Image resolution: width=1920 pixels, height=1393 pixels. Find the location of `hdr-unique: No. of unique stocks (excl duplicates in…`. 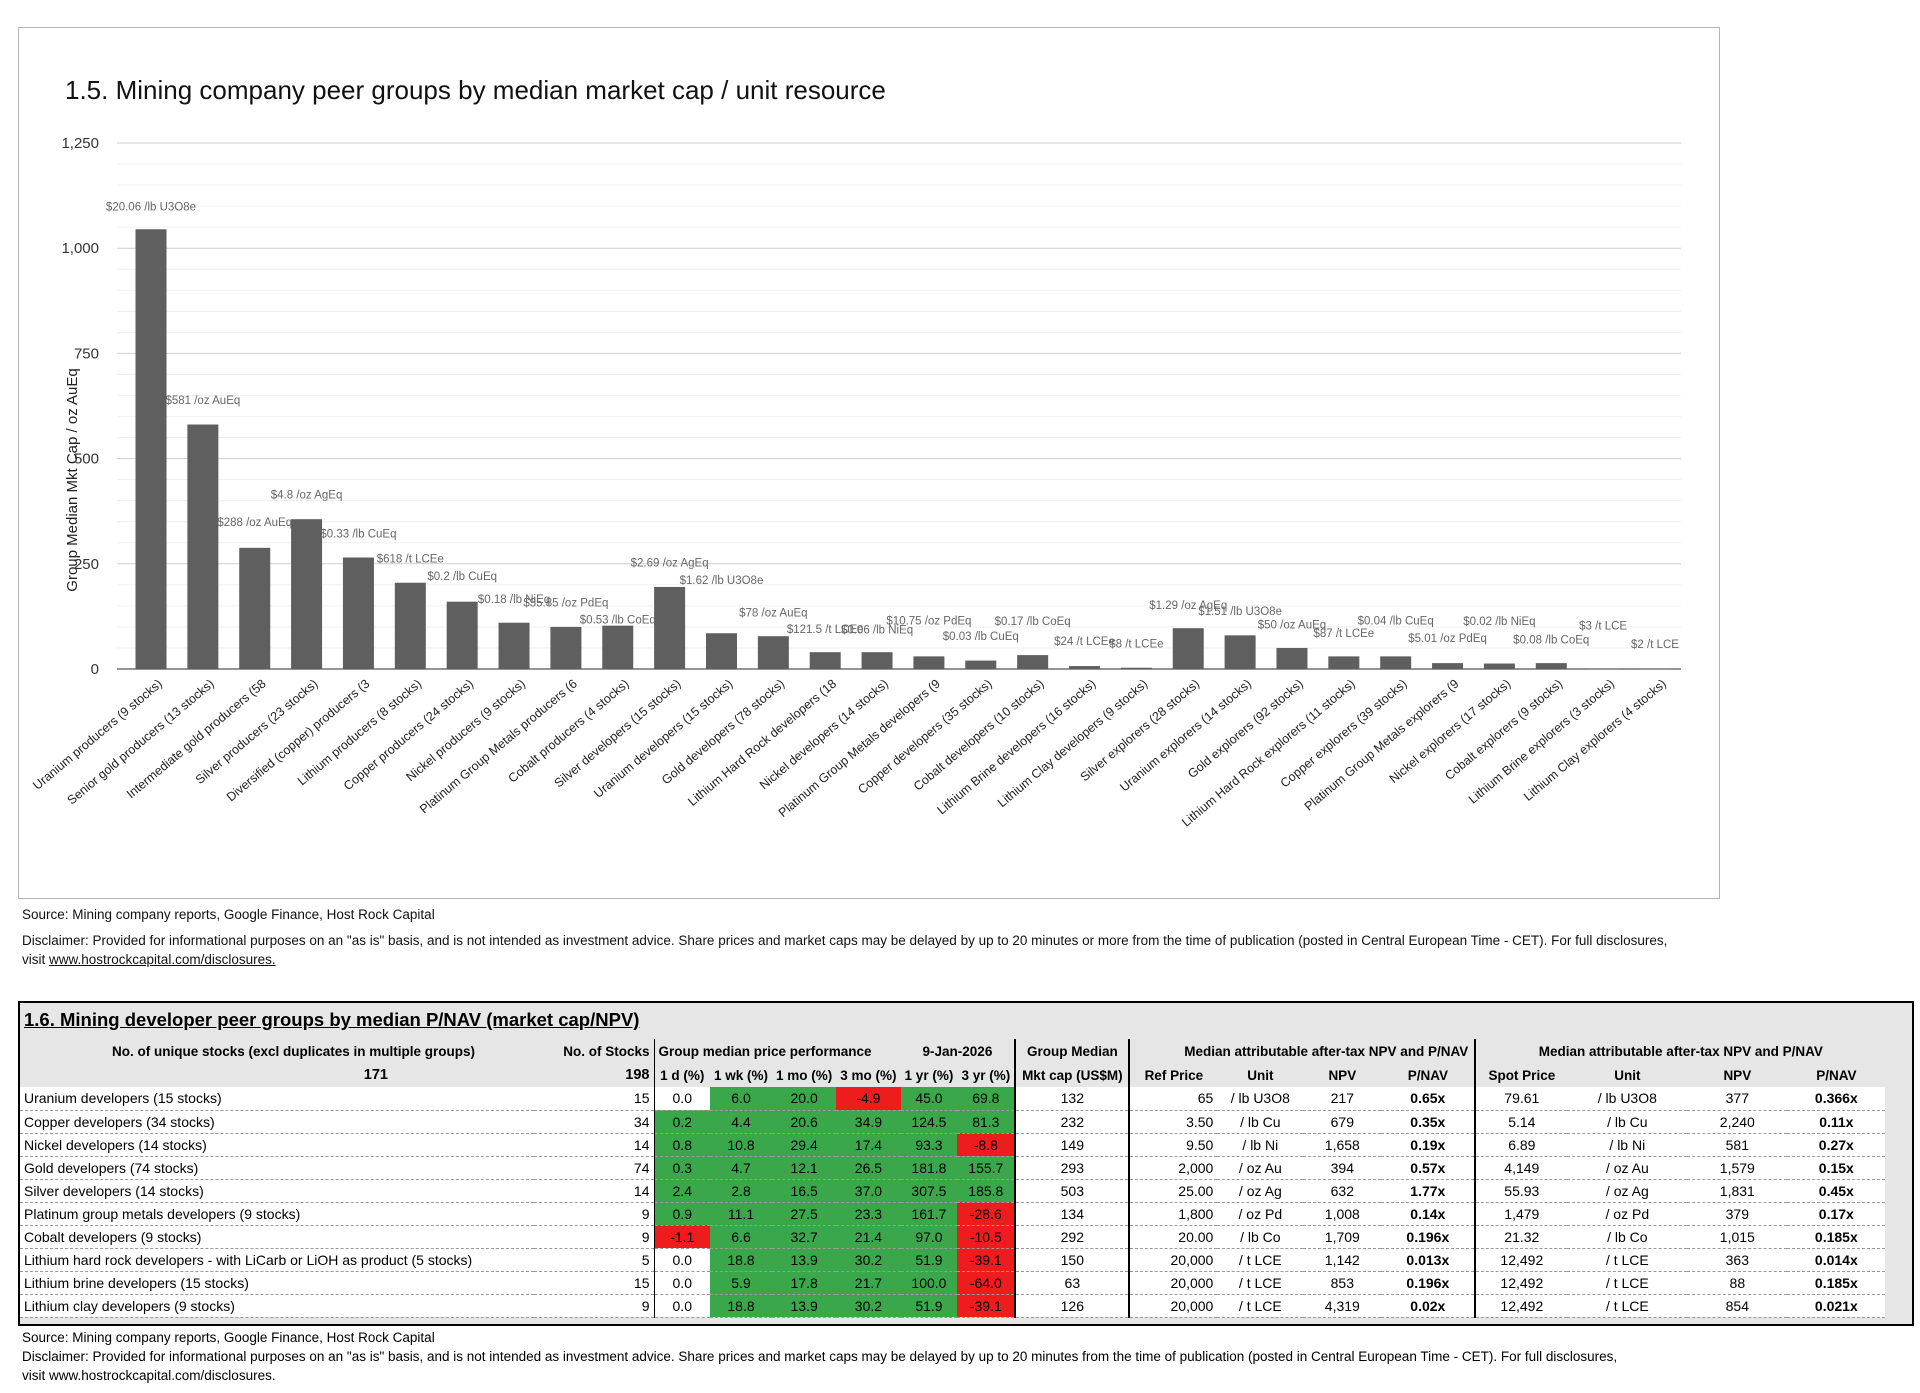

hdr-unique: No. of unique stocks (excl duplicates in… is located at coordinates (294, 1051).